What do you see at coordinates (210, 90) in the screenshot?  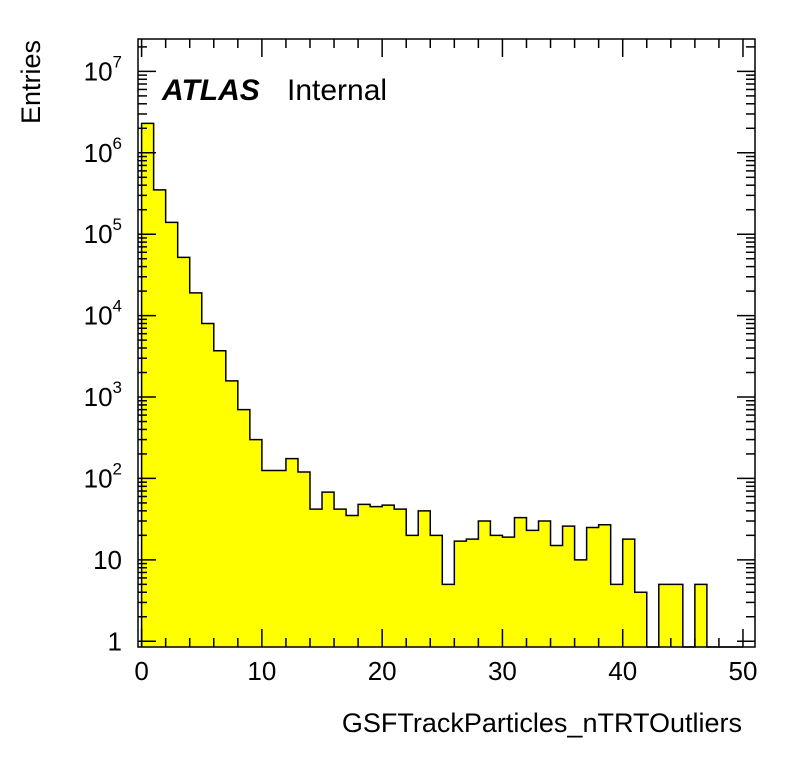 I see `atlas-label: ATLAS` at bounding box center [210, 90].